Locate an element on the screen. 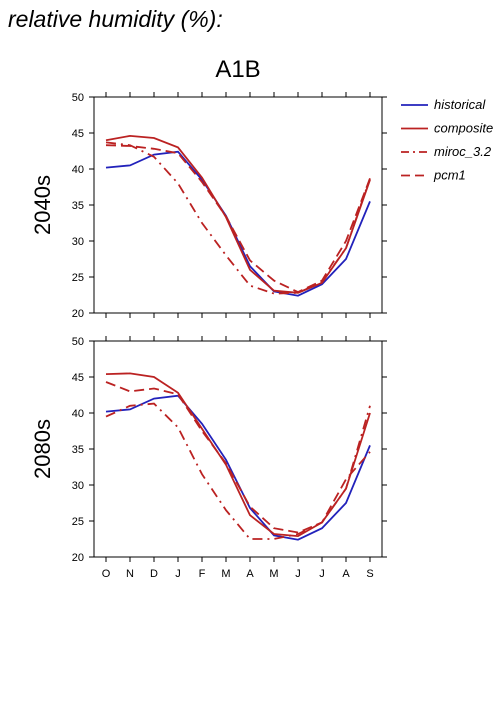 The image size is (501, 709). legend-label-historical: historical is located at coordinates (460, 104).